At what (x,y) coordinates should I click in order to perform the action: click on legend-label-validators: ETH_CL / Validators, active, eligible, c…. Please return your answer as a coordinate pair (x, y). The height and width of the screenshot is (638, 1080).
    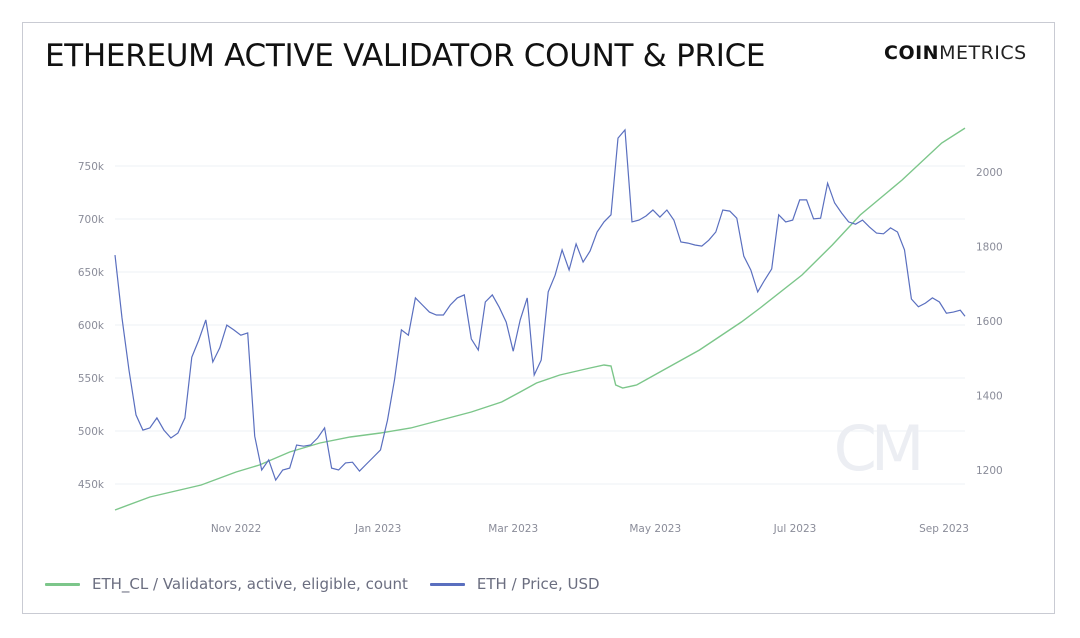
    Looking at the image, I should click on (250, 584).